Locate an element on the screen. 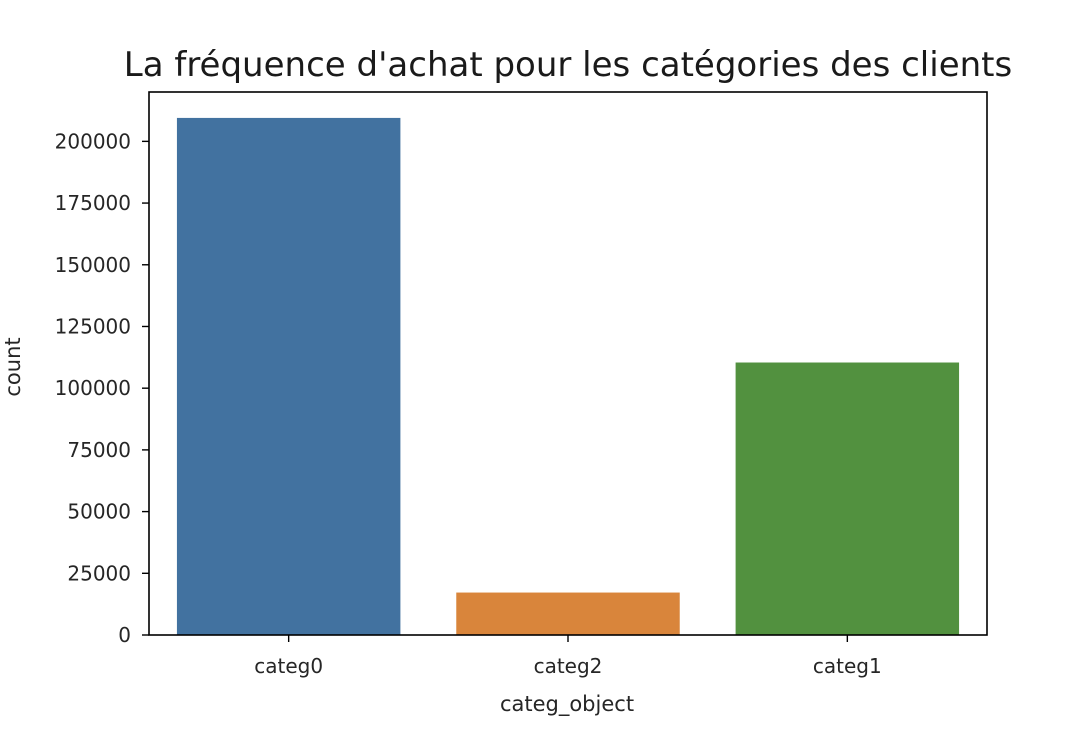 The height and width of the screenshot is (748, 1088). y-axis-title: count is located at coordinates (13, 366).